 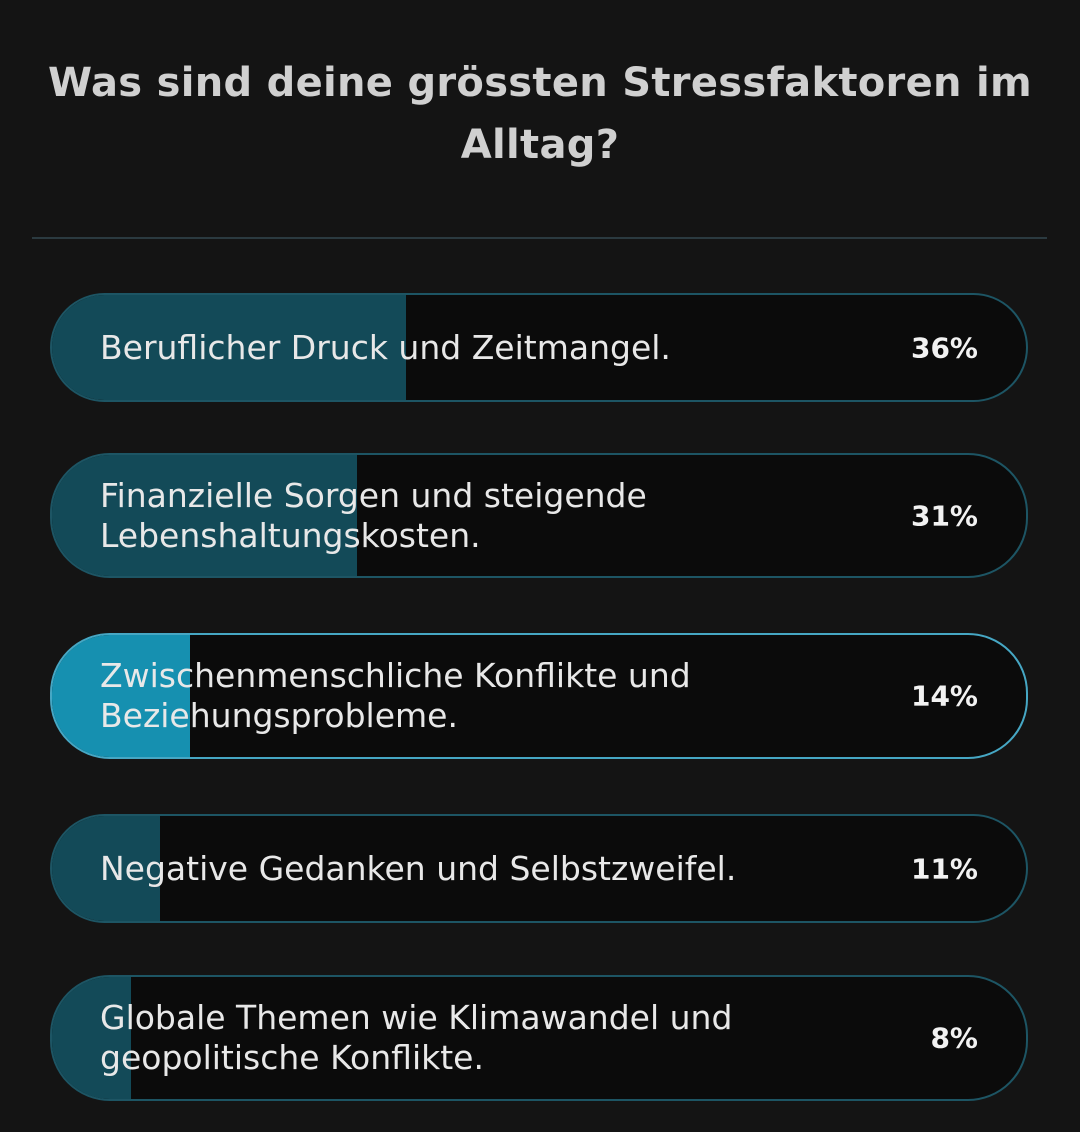 I want to click on option-label: Beruflicher Druck und Zeitmangel., so click(x=385, y=347).